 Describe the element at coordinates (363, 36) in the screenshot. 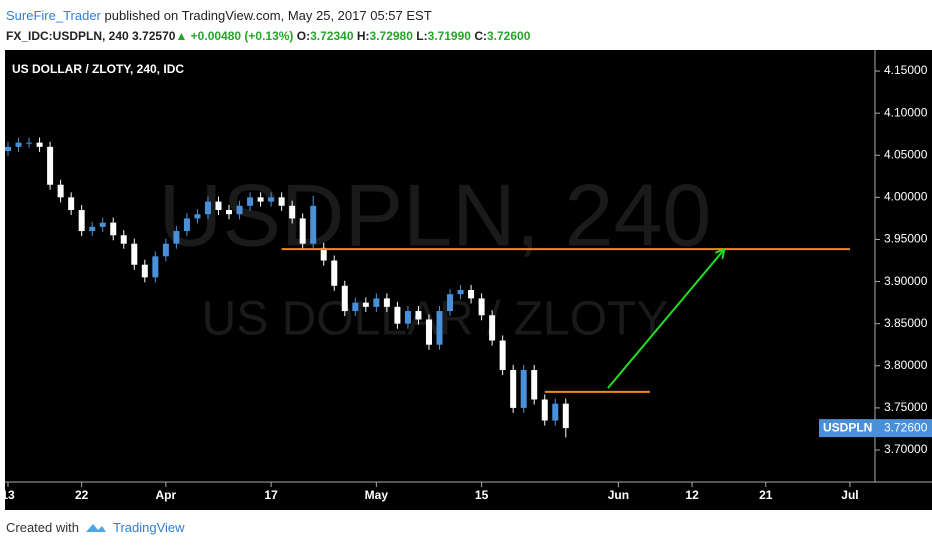

I see `h-label: H:` at that location.